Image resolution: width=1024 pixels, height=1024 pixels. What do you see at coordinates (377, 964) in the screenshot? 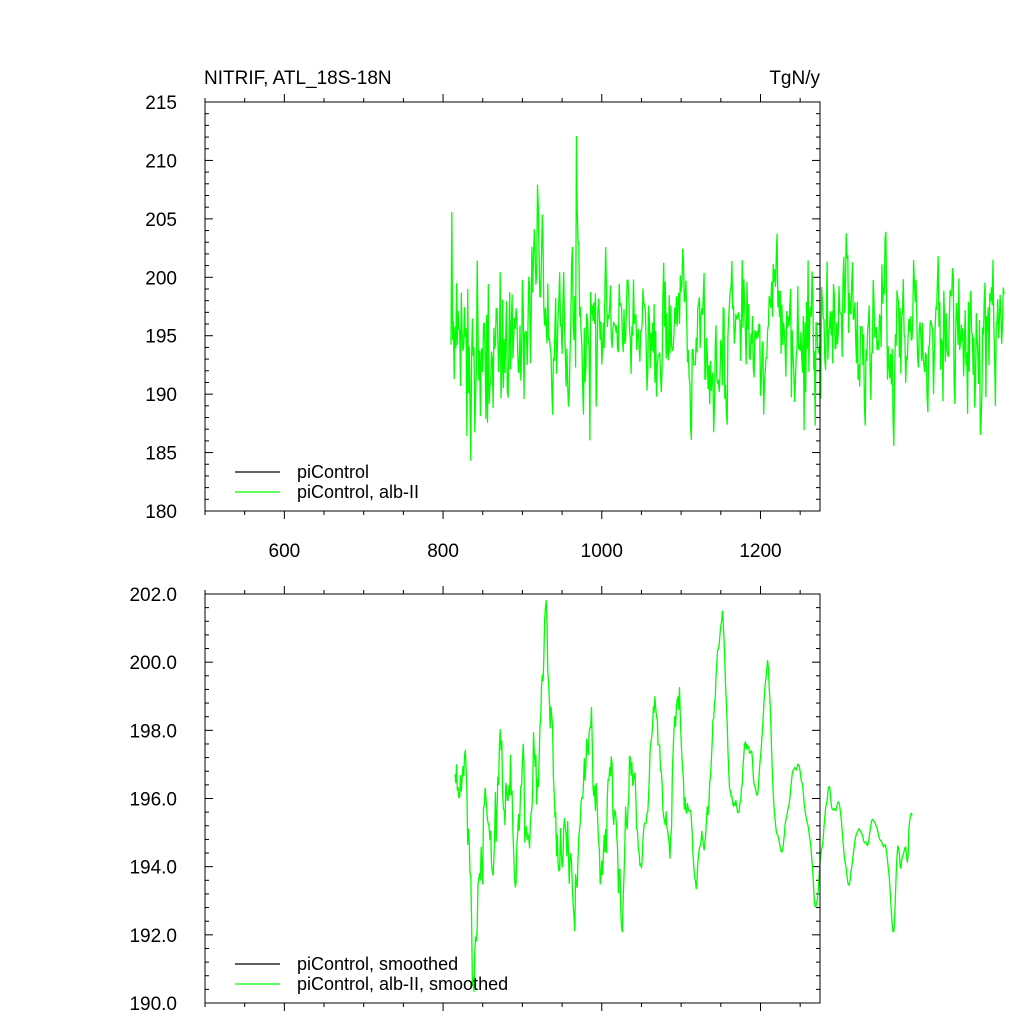
I see `legend-label-picontrol-smoothed: piControl, smoothed` at bounding box center [377, 964].